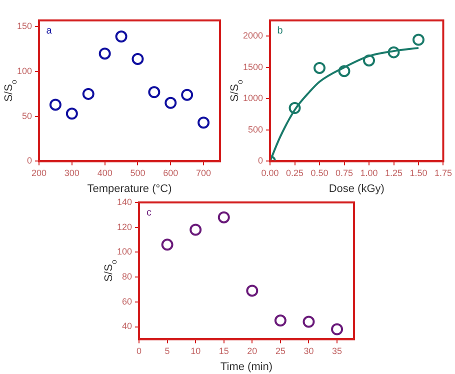 This screenshot has width=455, height=374. Describe the element at coordinates (253, 35) in the screenshot. I see `y-tick-label: 2000` at that location.